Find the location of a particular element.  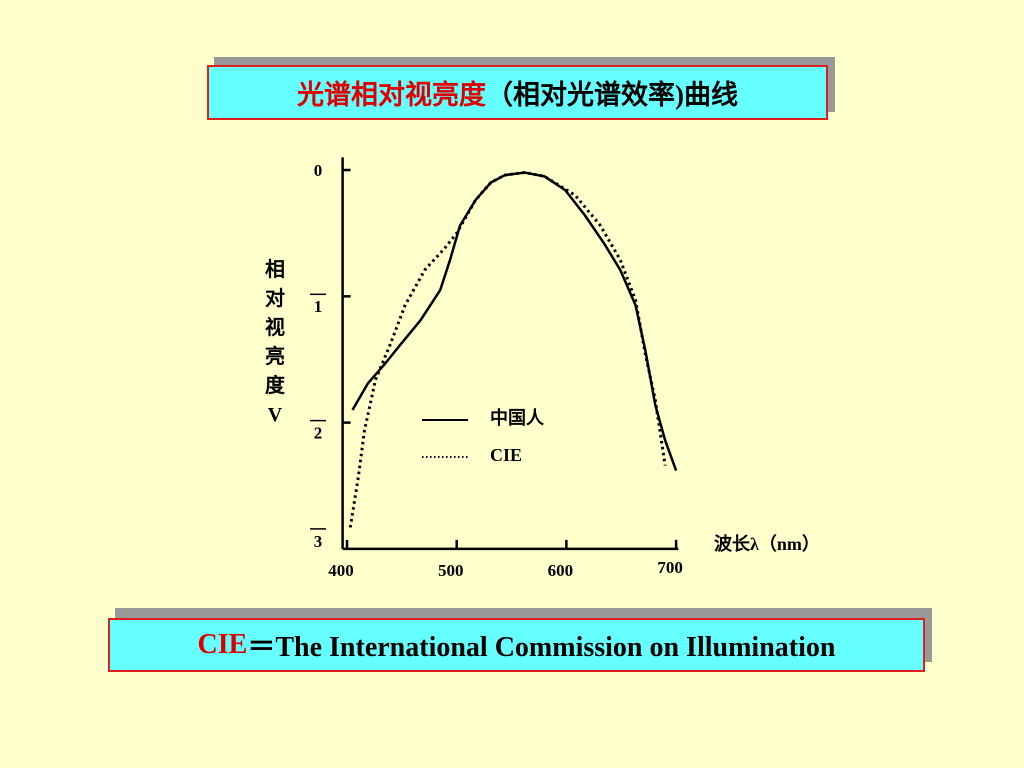

title-box: 光谱相对视亮度 （相对光谱效率)曲线 is located at coordinates (517, 92).